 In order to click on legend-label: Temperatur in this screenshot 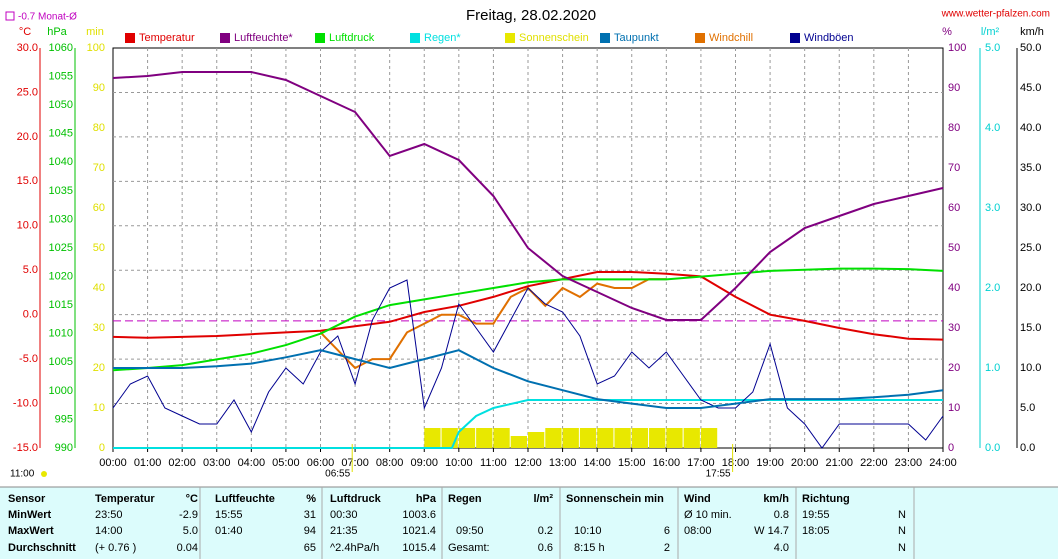, I will do `click(167, 38)`.